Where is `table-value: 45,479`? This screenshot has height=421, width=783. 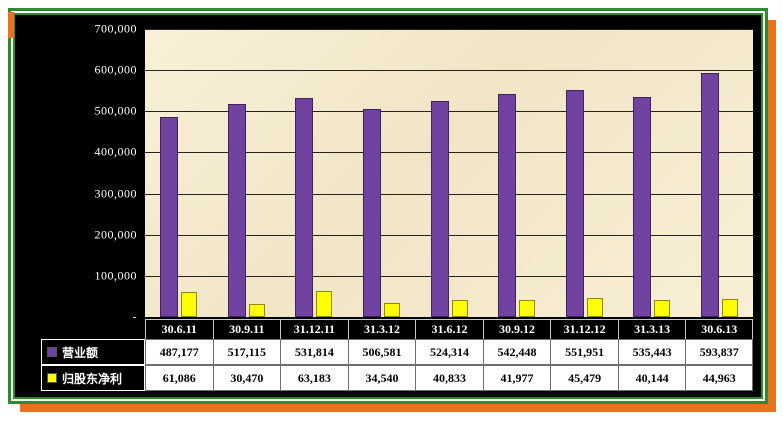 table-value: 45,479 is located at coordinates (584, 378).